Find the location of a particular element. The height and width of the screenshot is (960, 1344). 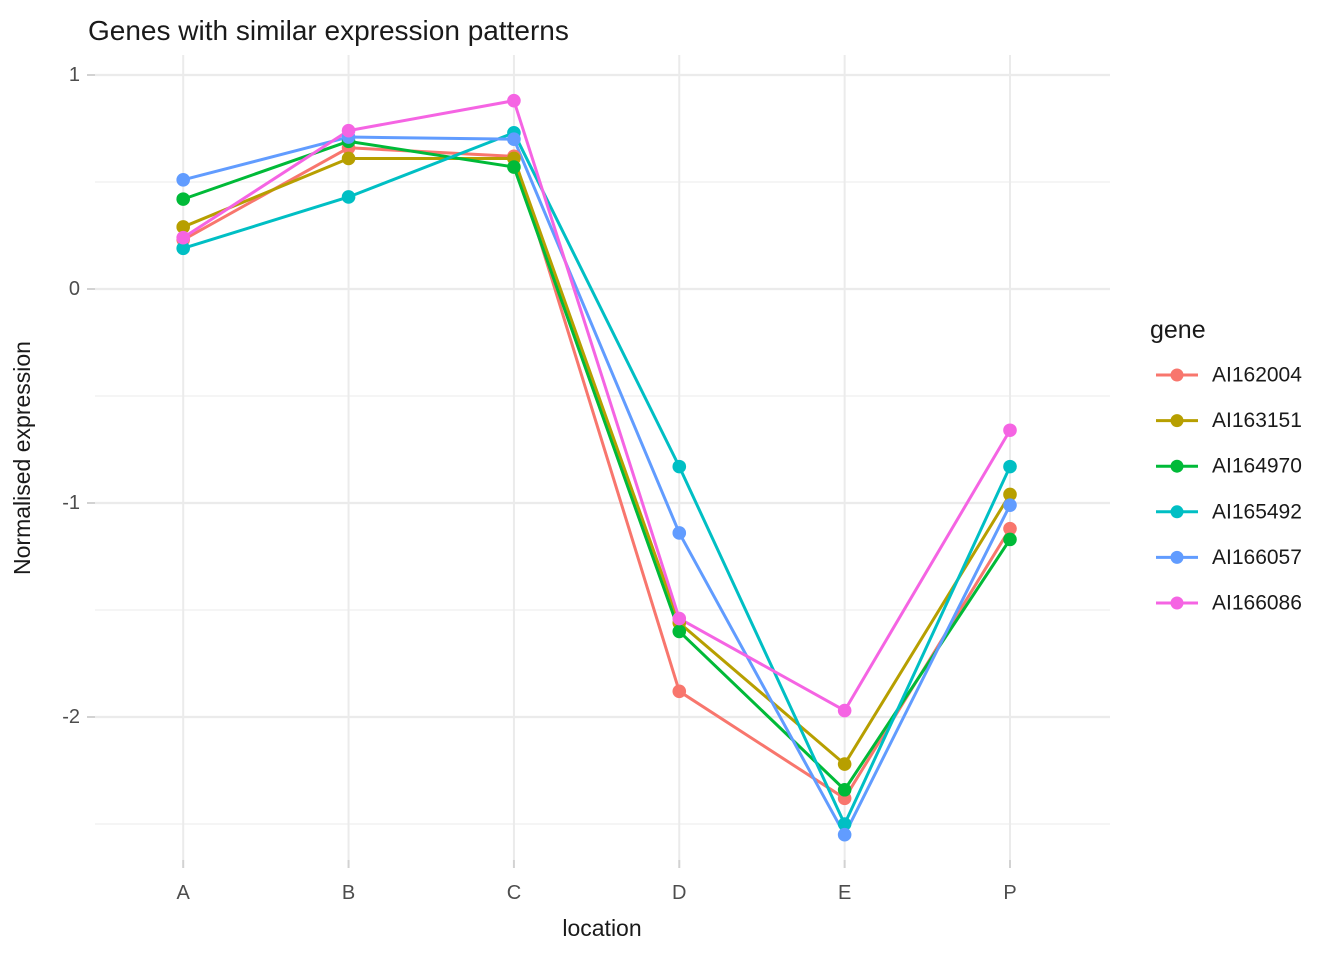

y-axis-title: Normalised expression is located at coordinates (22, 458).